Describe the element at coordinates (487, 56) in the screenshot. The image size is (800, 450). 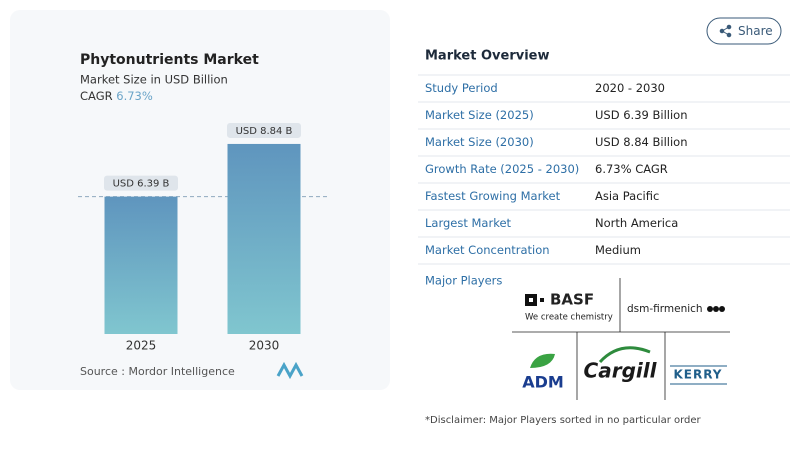
I see `overview-title: Market Overview` at that location.